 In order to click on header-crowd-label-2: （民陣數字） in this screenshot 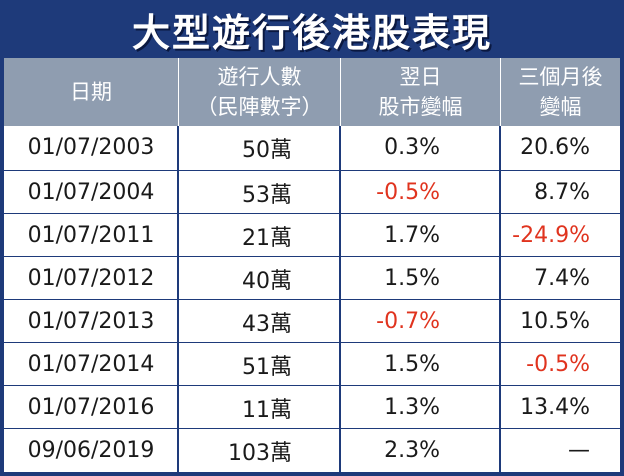, I will do `click(259, 107)`.